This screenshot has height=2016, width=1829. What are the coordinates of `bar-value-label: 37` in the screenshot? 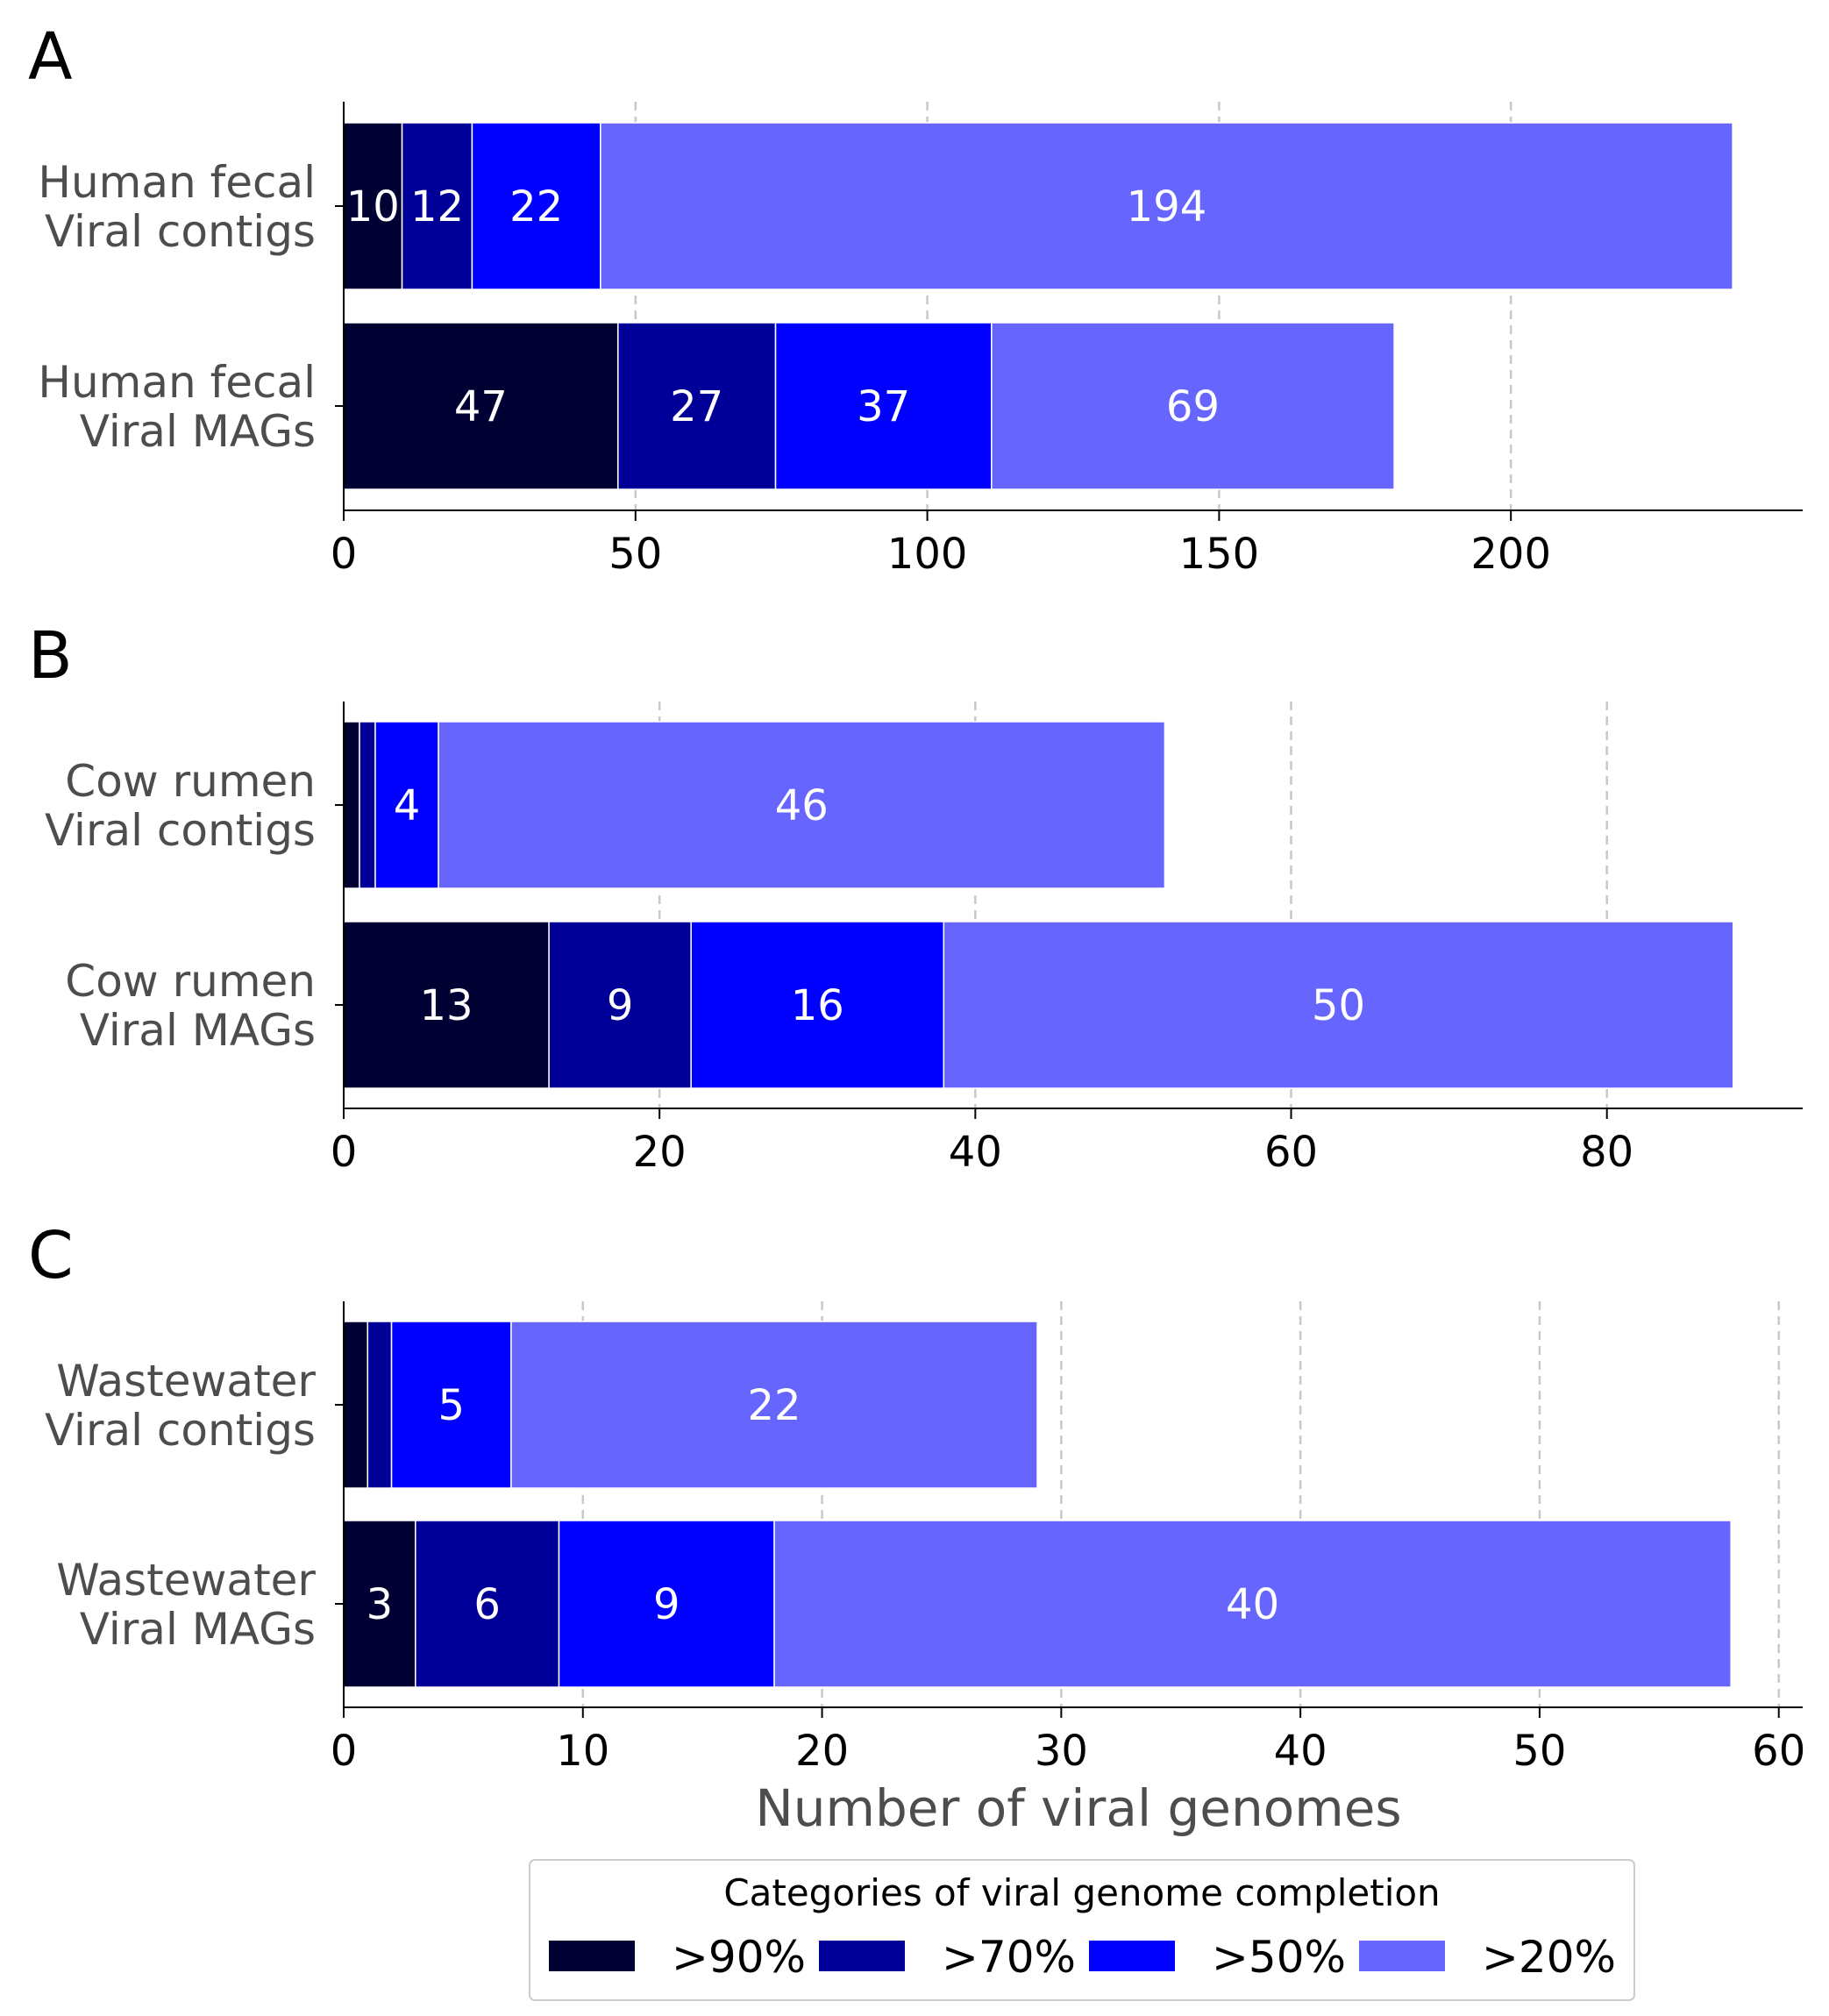 It's located at (883, 407).